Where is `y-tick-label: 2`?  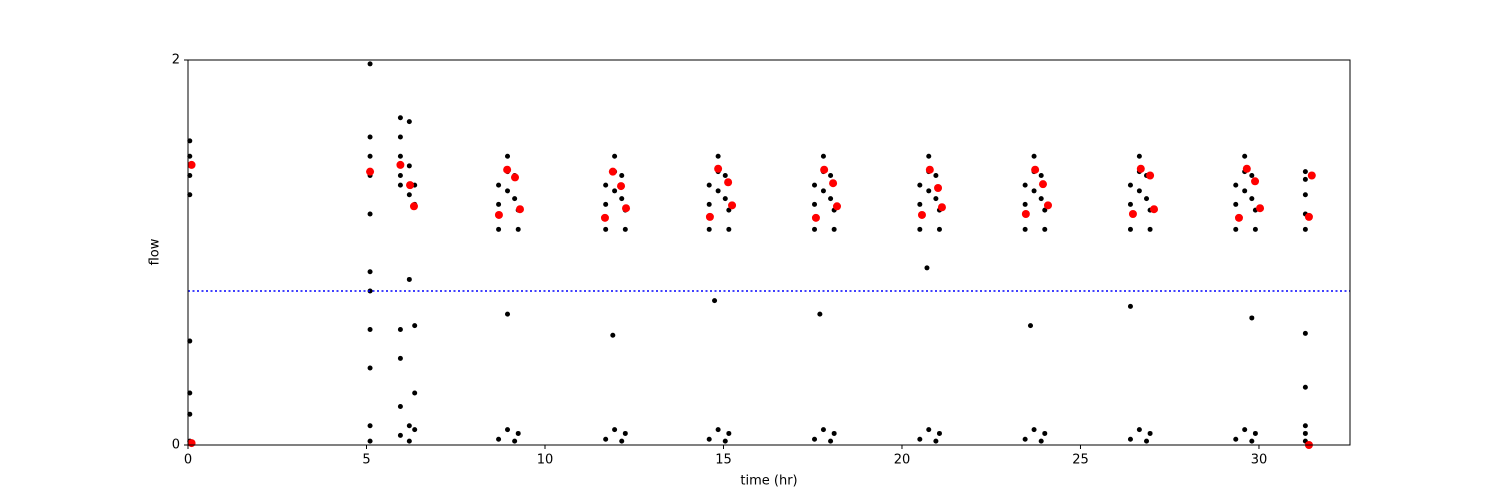 y-tick-label: 2 is located at coordinates (176, 60).